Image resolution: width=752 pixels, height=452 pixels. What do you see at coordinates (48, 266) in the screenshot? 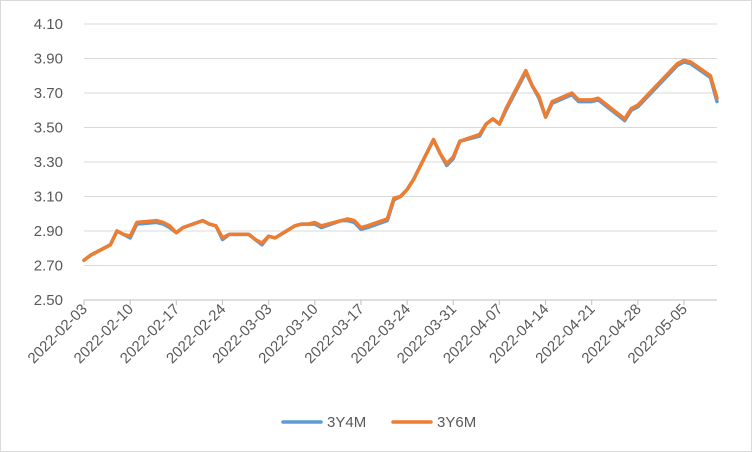
I see `y-tick-label: 2.70` at bounding box center [48, 266].